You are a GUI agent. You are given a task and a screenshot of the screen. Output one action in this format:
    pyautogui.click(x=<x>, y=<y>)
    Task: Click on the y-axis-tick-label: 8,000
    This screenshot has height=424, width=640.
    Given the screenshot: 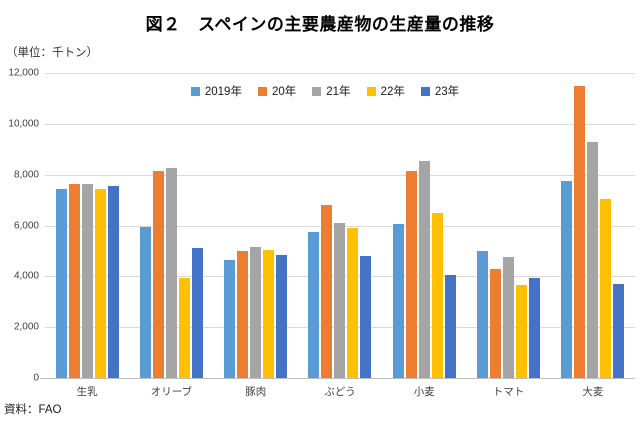 What is the action you would take?
    pyautogui.click(x=26, y=175)
    